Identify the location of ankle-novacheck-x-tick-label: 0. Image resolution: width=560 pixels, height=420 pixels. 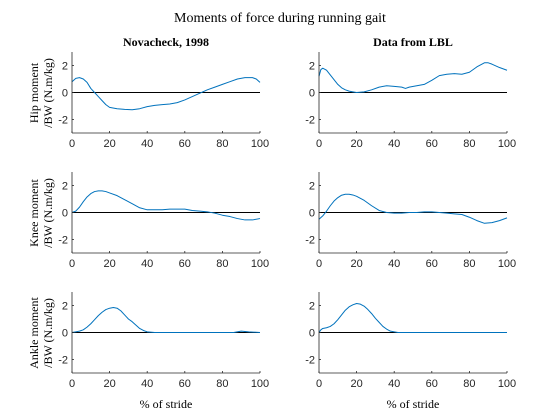
(72, 384).